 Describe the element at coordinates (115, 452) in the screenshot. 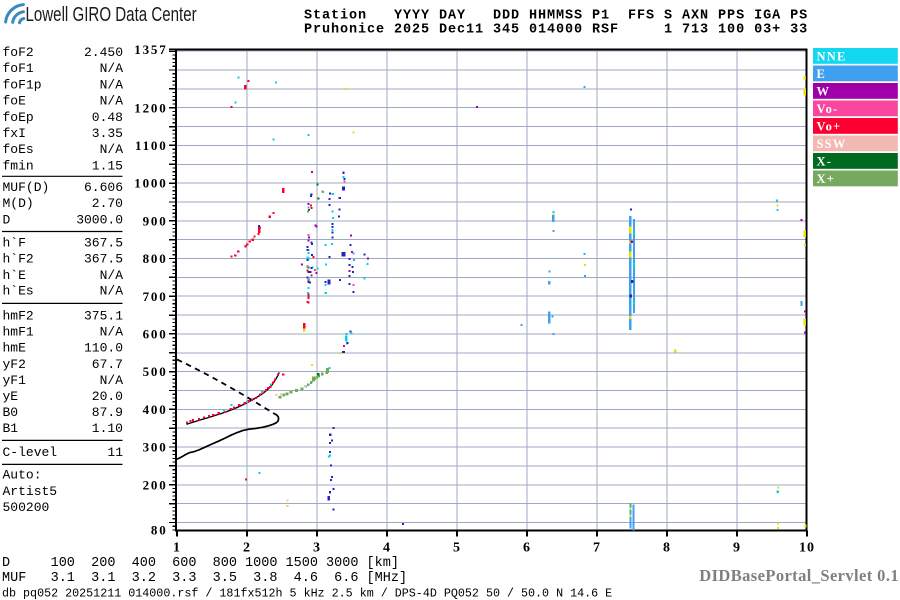

I see `svg-text: 11` at that location.